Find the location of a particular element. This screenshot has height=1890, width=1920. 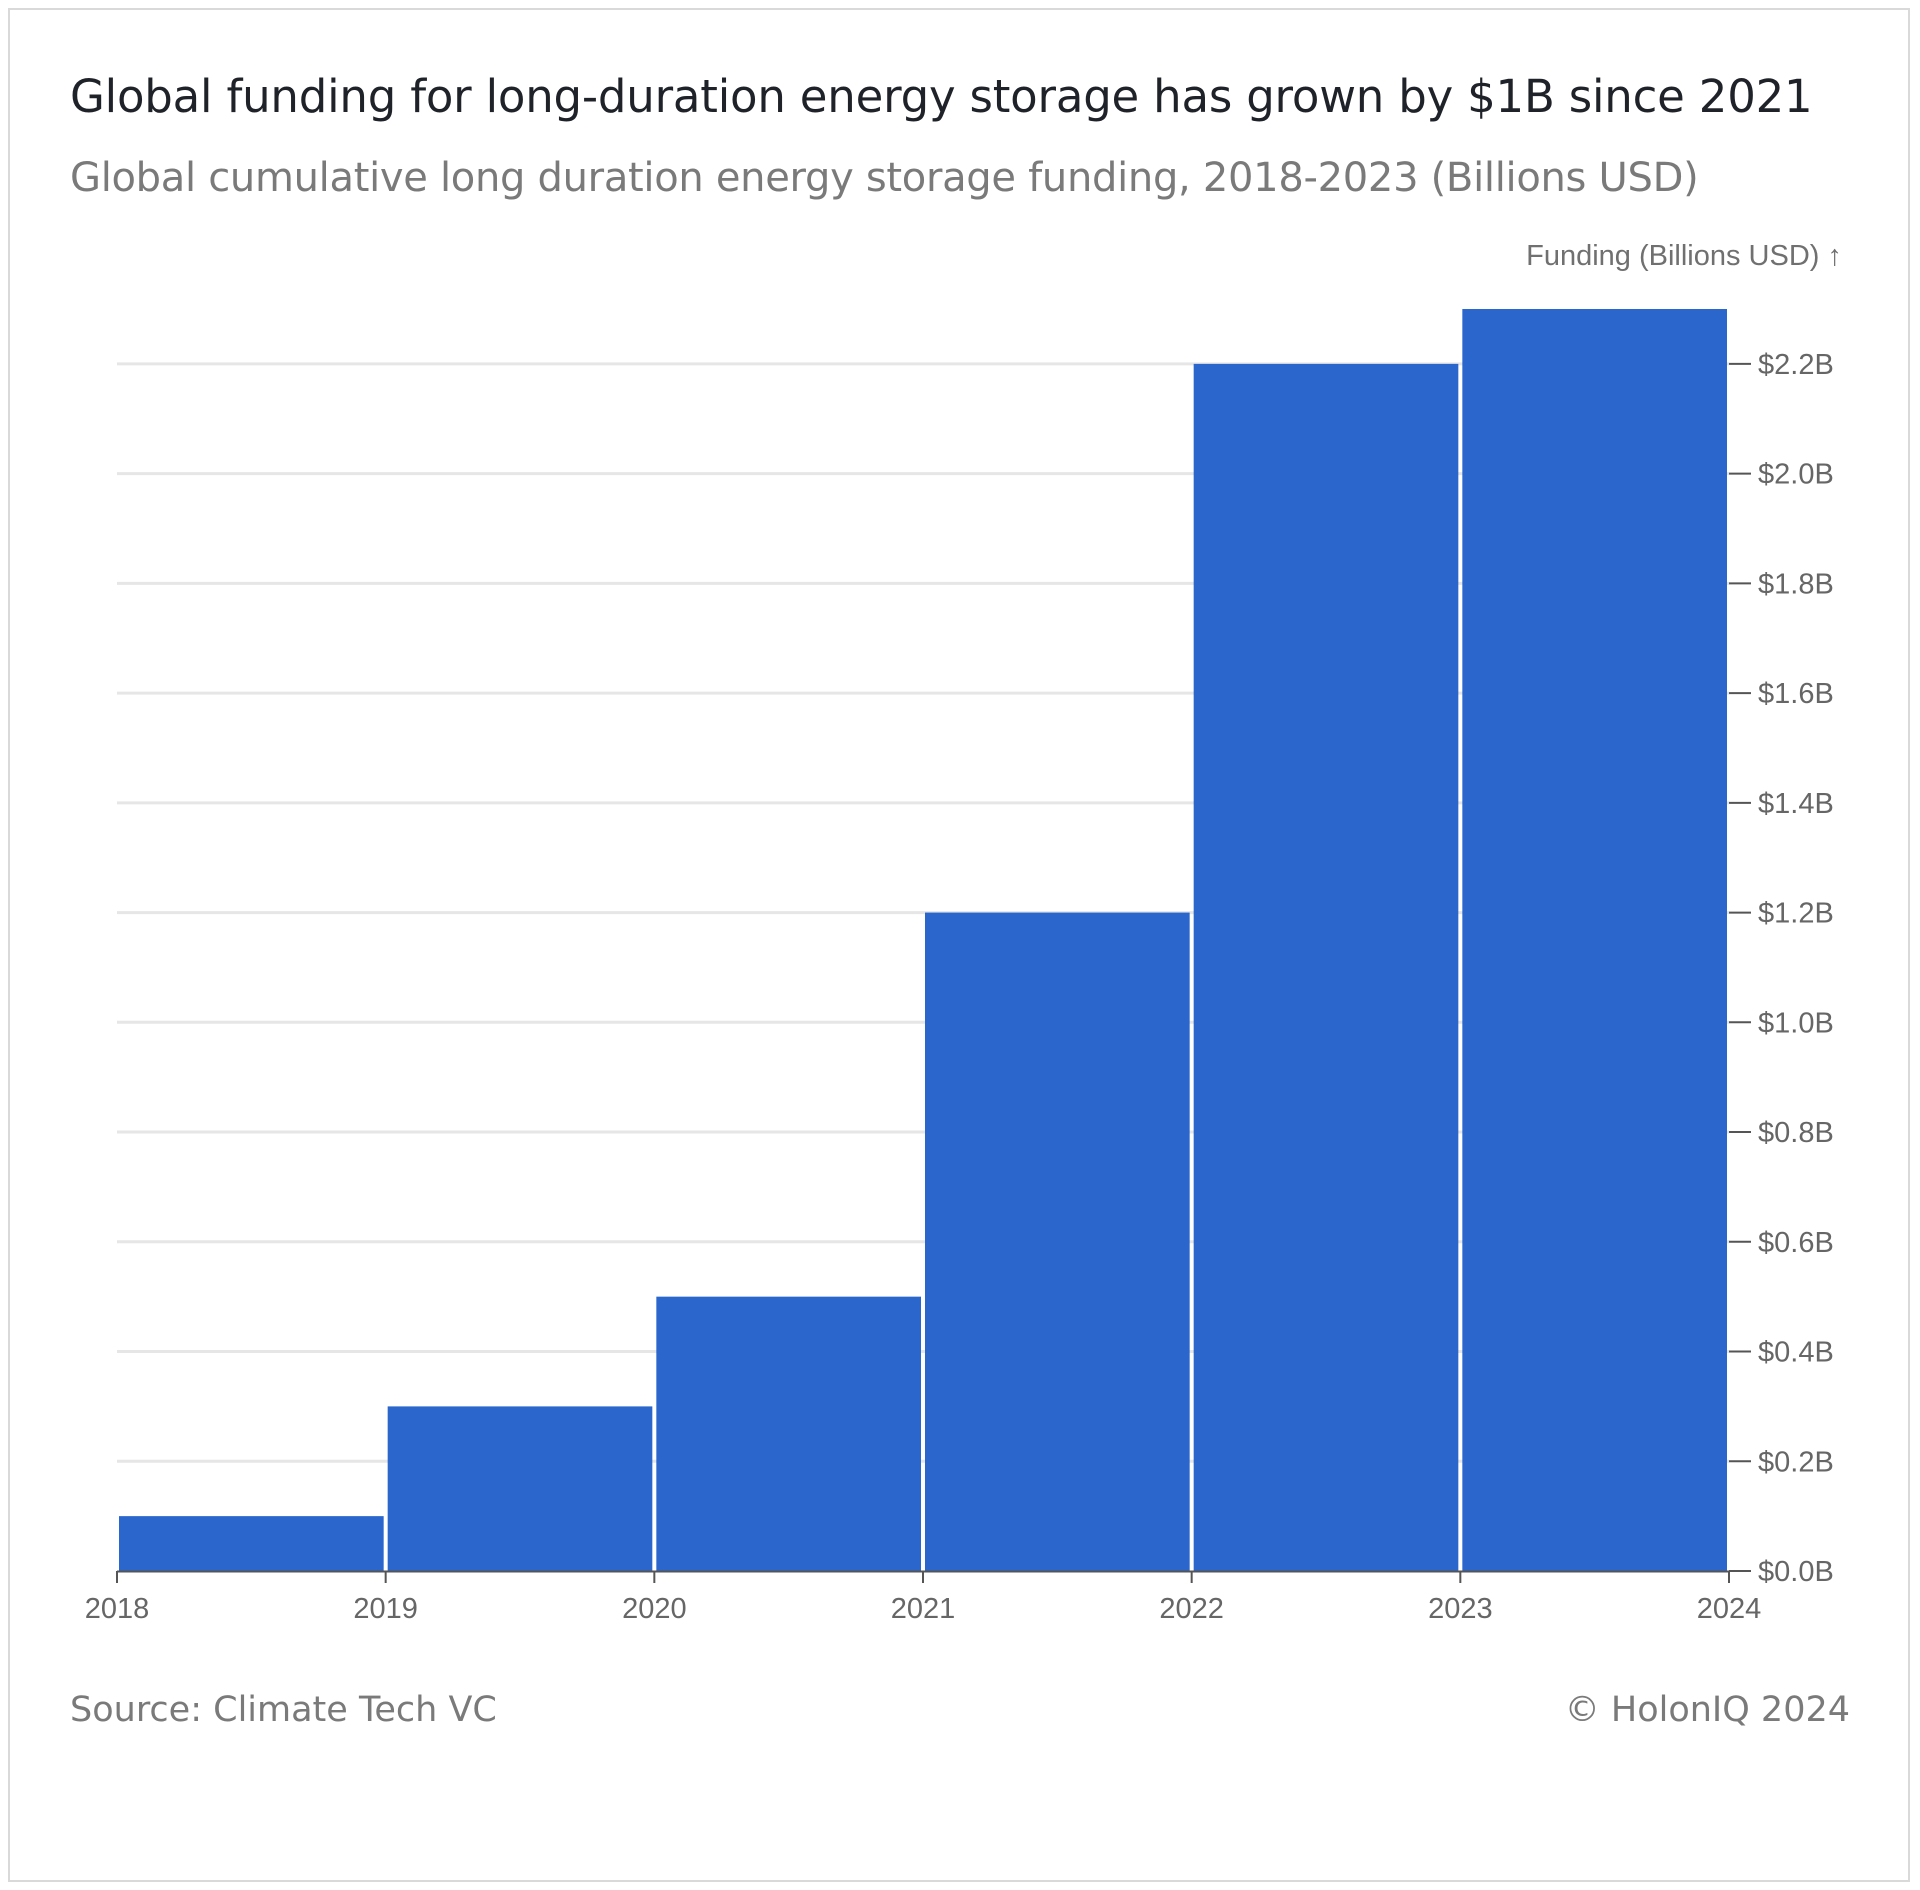

y-tick-label: $1.8B is located at coordinates (1796, 584).